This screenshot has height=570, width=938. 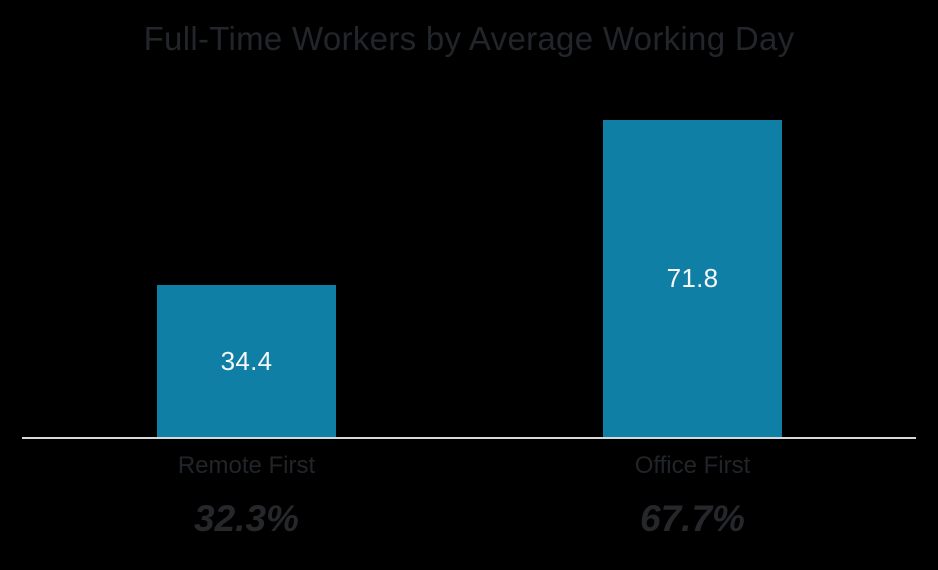 I want to click on bar-value-label-office-first: 71.8, so click(x=692, y=278).